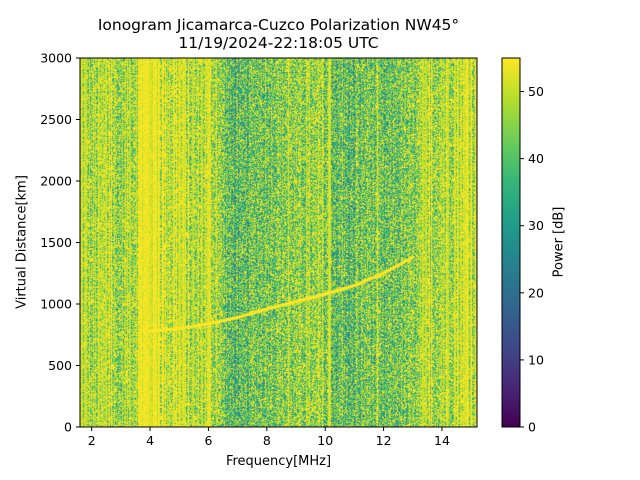 The image size is (640, 480). What do you see at coordinates (56, 242) in the screenshot?
I see `y-tick-label: 1500` at bounding box center [56, 242].